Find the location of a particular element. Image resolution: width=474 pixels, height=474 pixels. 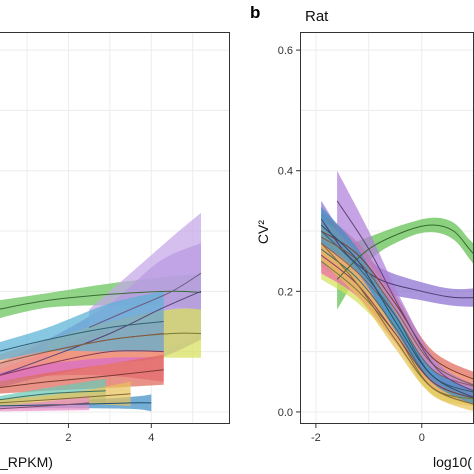

x-tick-label: 2 is located at coordinates (68, 438).